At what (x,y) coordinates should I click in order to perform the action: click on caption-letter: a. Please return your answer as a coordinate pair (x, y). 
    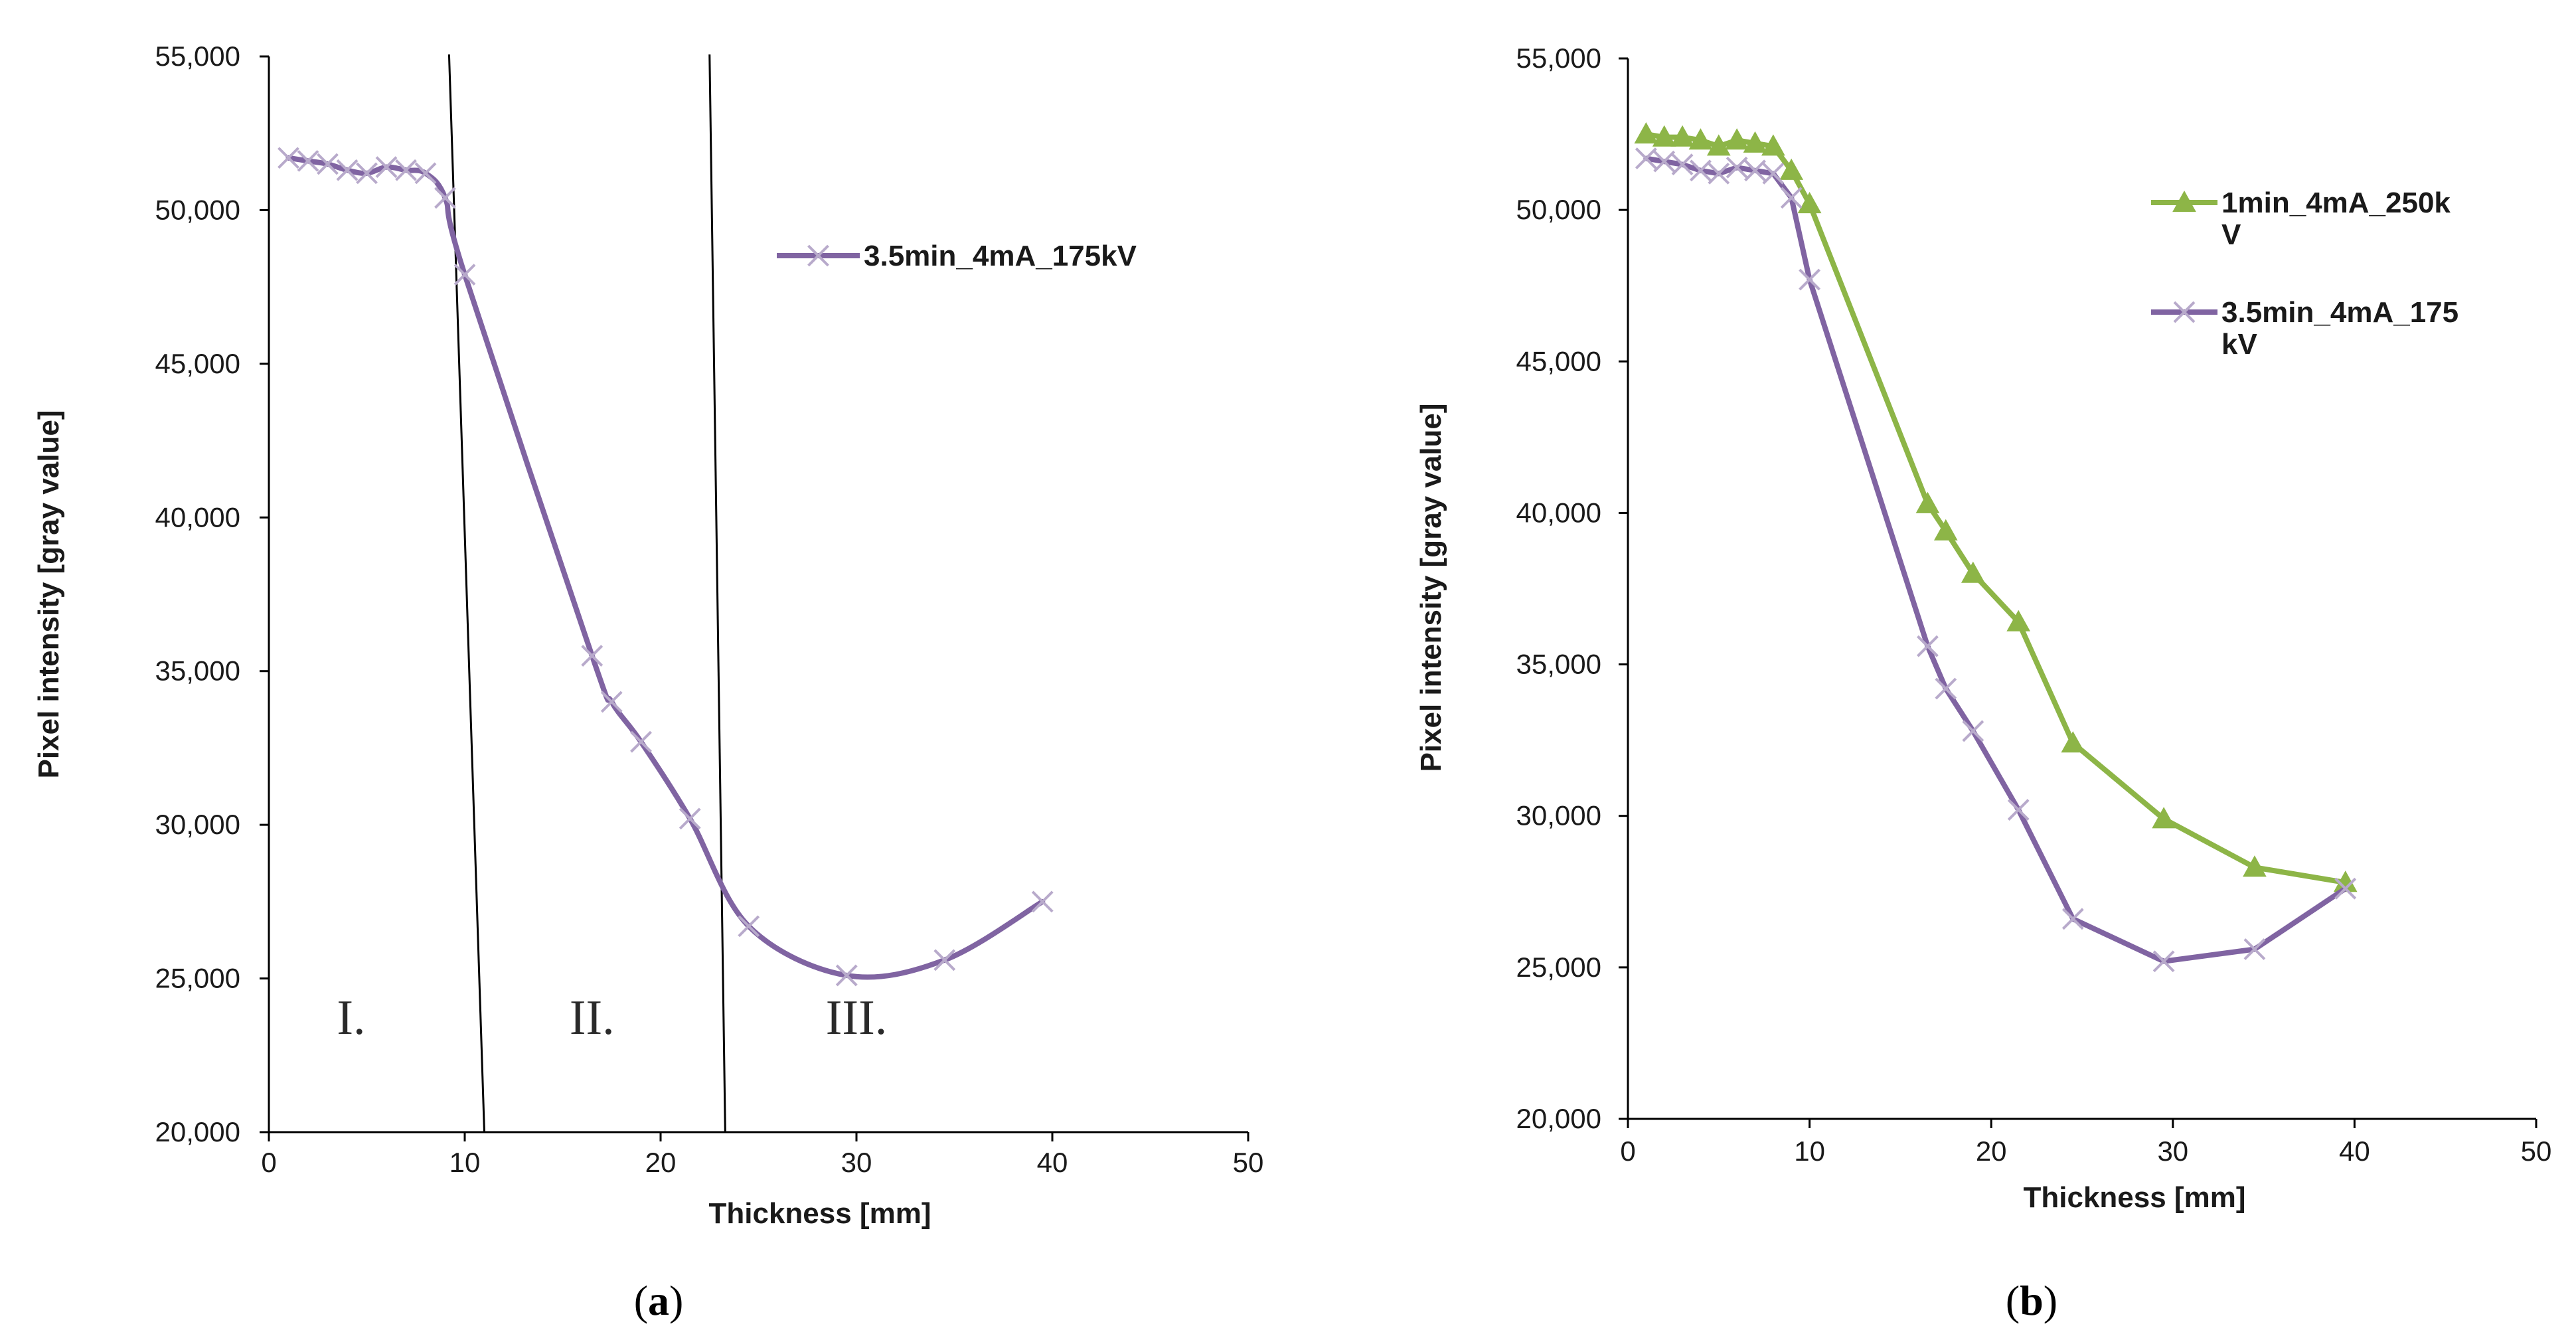
    Looking at the image, I should click on (658, 1300).